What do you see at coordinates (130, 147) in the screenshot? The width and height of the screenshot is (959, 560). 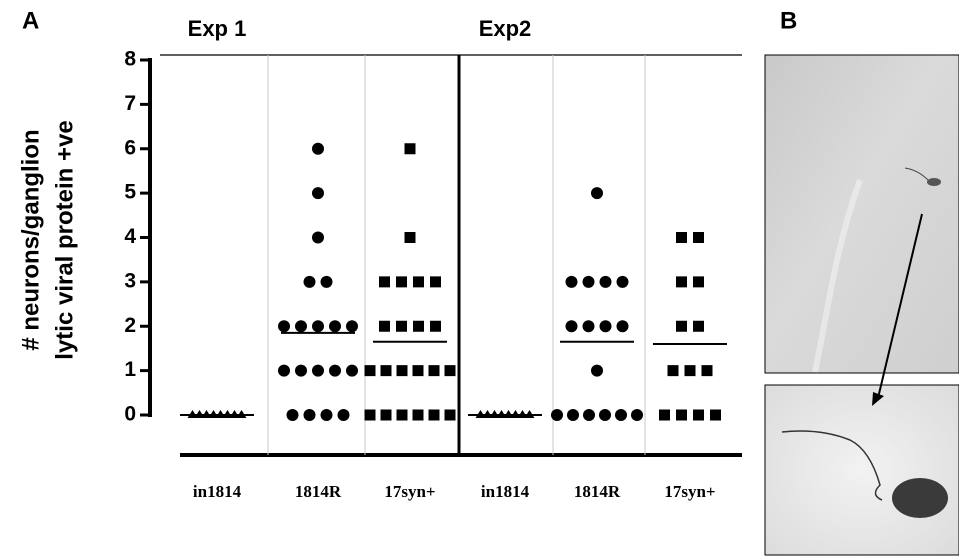 I see `y-tick-label: 6` at bounding box center [130, 147].